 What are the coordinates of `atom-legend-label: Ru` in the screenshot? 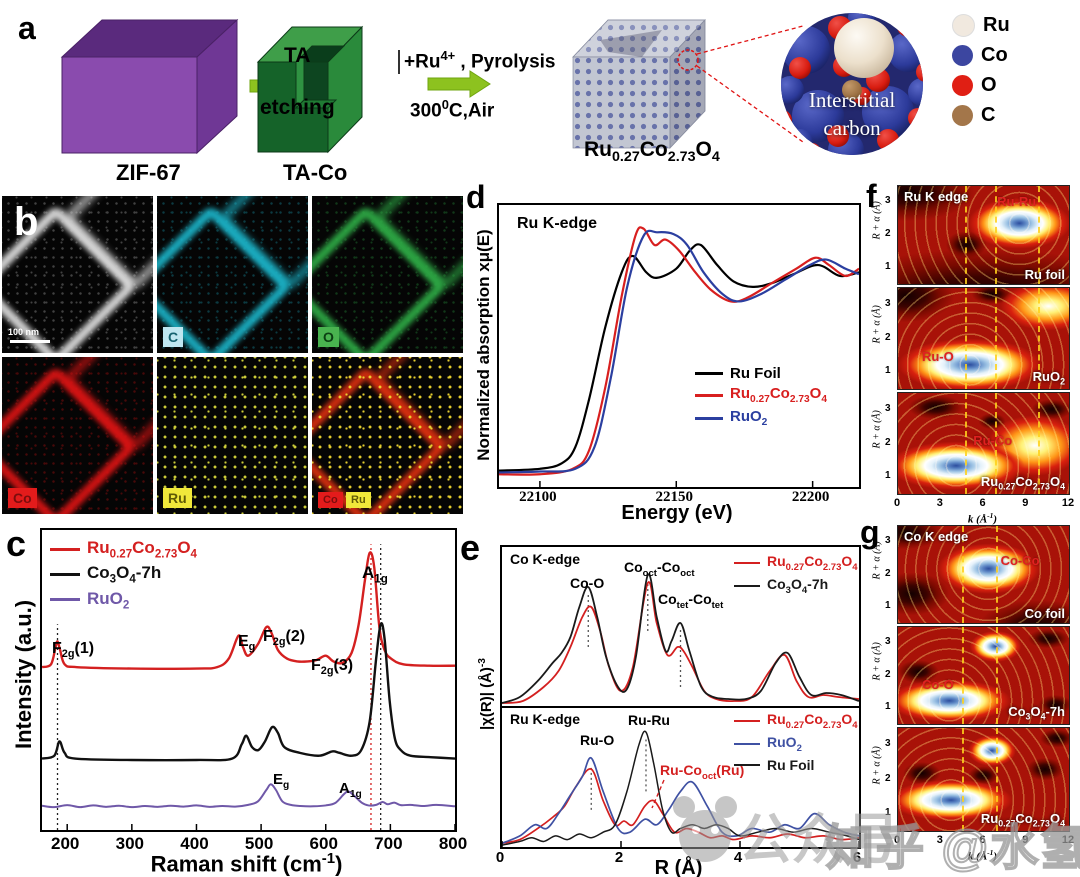 It's located at (996, 25).